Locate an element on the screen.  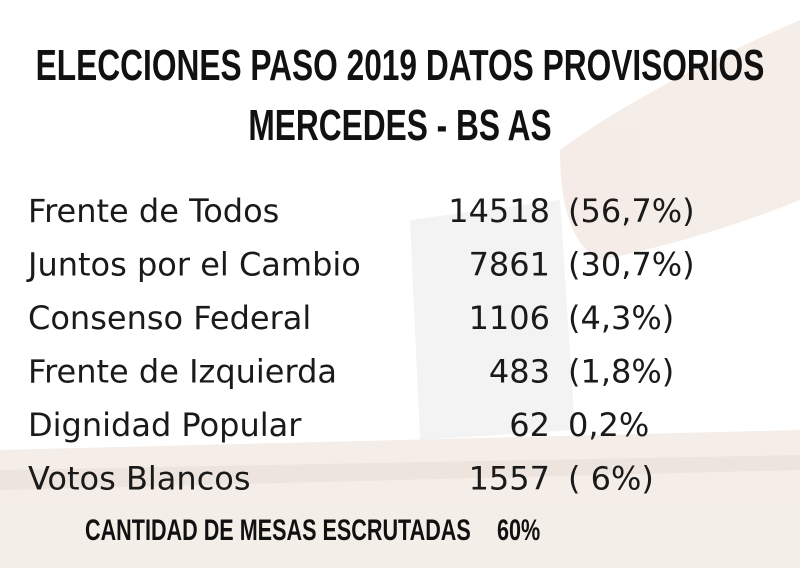
percent: (30,7%) is located at coordinates (631, 265).